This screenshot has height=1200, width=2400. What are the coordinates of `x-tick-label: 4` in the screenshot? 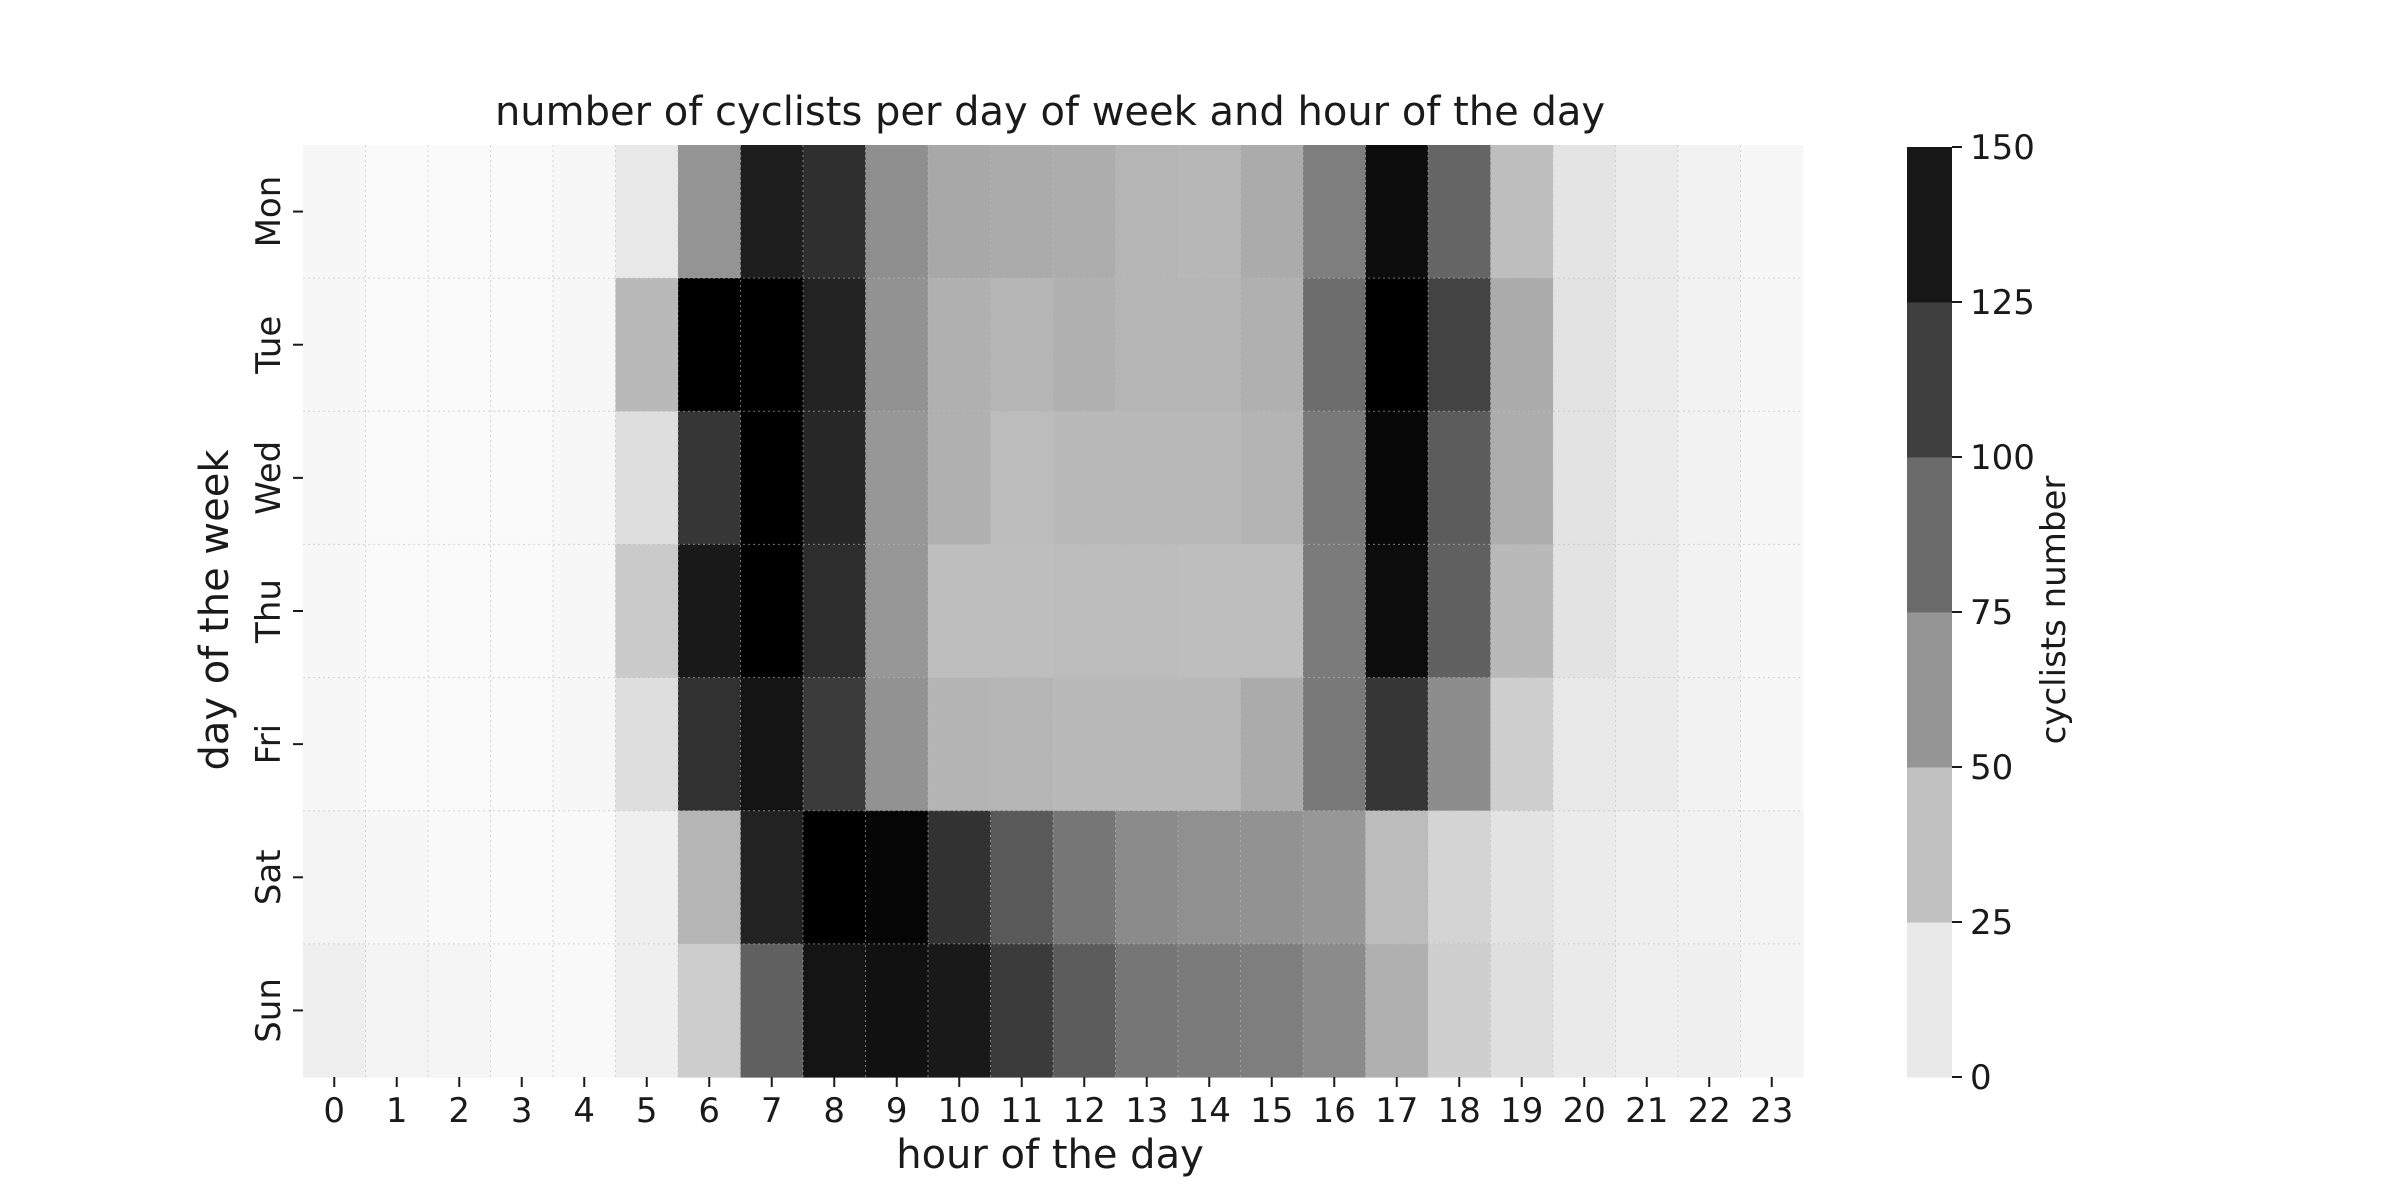 It's located at (584, 1111).